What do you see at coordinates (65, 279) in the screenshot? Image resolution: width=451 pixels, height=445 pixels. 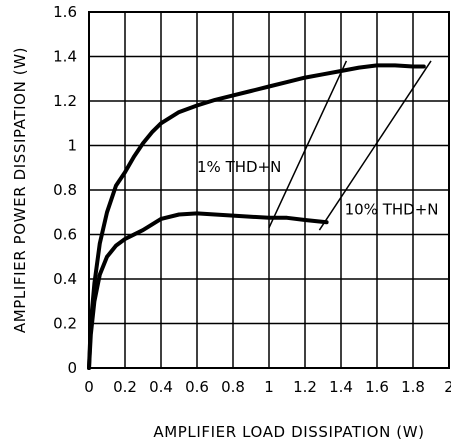 I see `y-tick-label: 0.4` at bounding box center [65, 279].